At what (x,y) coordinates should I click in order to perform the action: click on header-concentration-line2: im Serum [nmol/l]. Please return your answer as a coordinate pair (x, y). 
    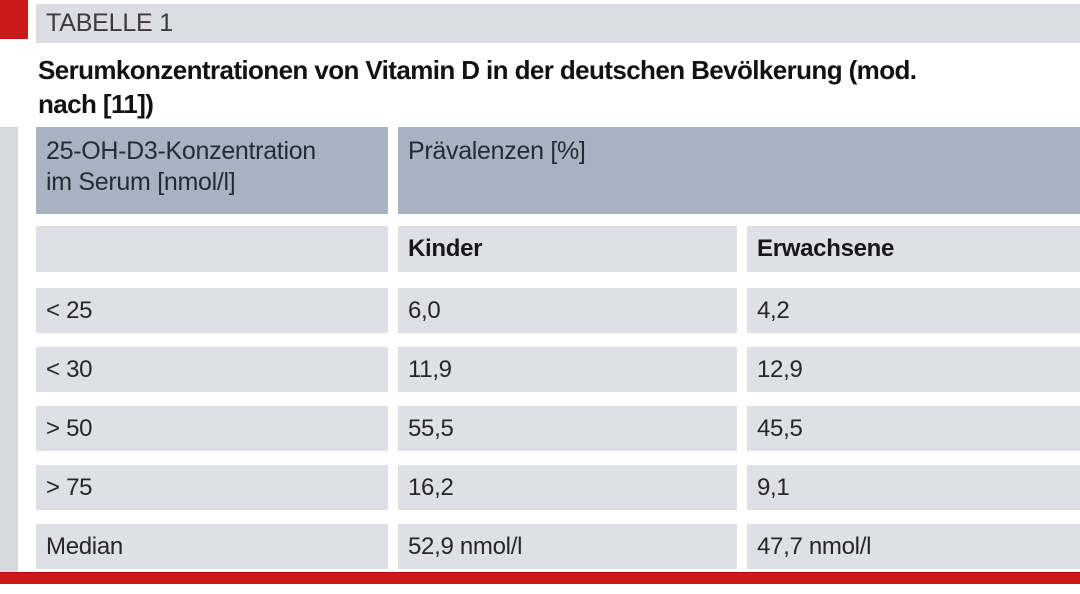
    Looking at the image, I should click on (141, 182).